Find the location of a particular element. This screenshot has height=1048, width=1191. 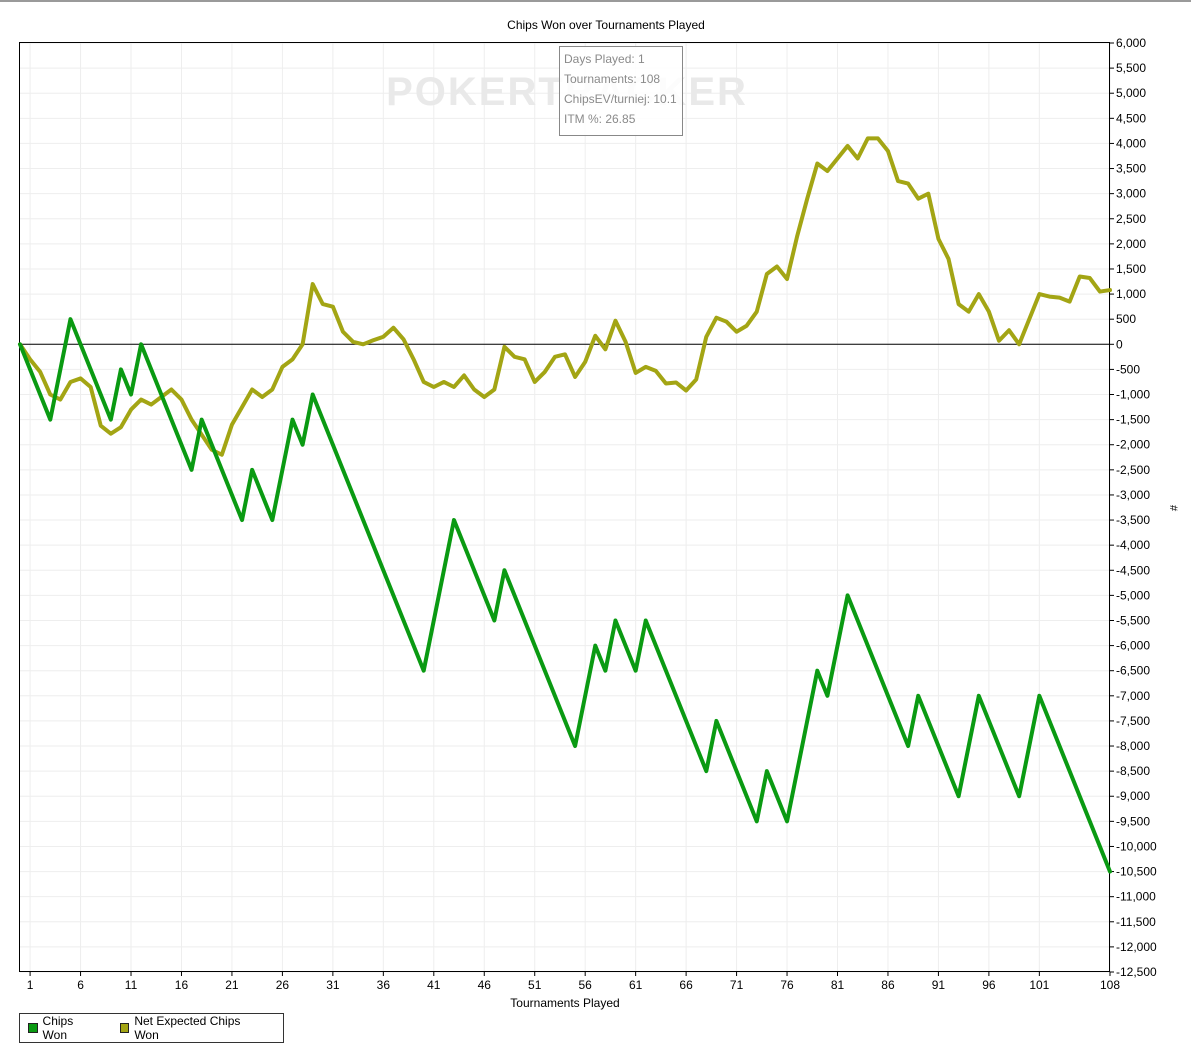

x-tick-label: 81 is located at coordinates (838, 985).